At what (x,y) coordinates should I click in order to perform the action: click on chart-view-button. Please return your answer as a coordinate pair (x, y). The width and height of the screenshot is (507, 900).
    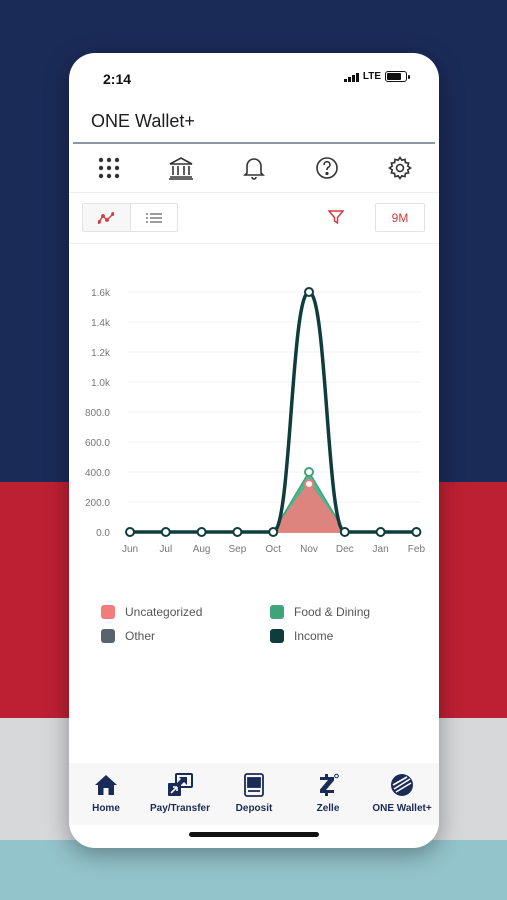
    Looking at the image, I should click on (107, 217).